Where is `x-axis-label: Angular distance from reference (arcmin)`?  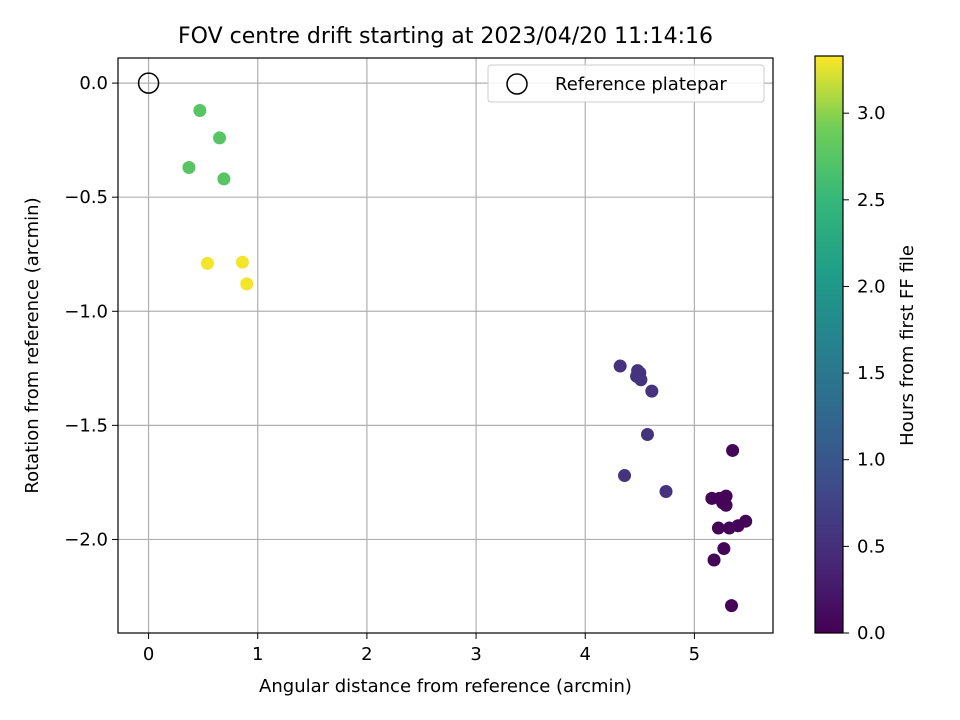
x-axis-label: Angular distance from reference (arcmin) is located at coordinates (445, 686).